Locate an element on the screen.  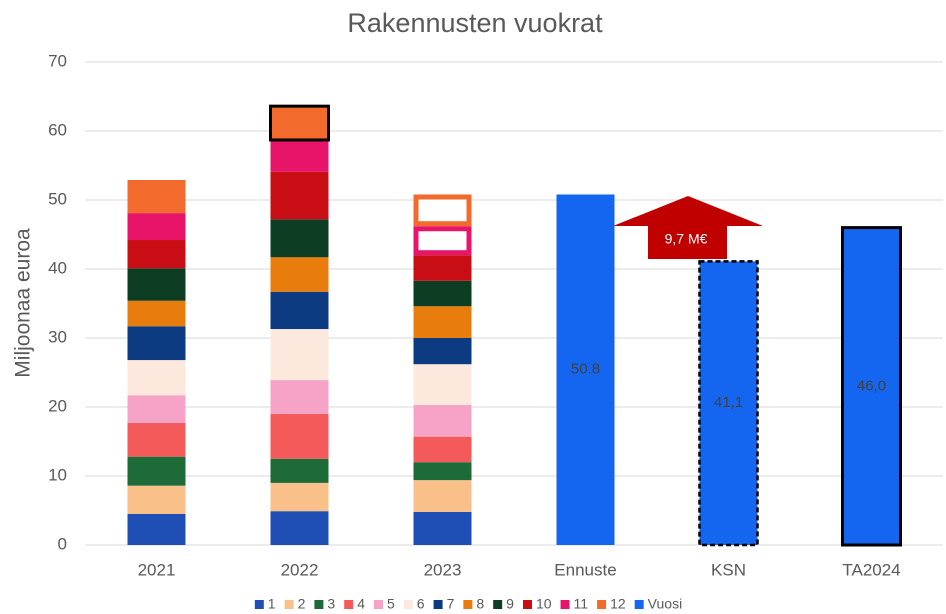
y-tick-label: 30 is located at coordinates (57, 336).